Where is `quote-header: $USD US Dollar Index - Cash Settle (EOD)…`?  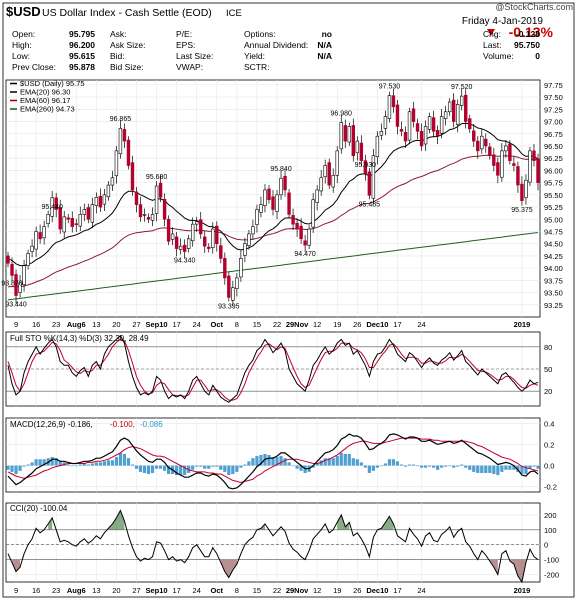 quote-header: $USD US Dollar Index - Cash Settle (EOD)… is located at coordinates (289, 37).